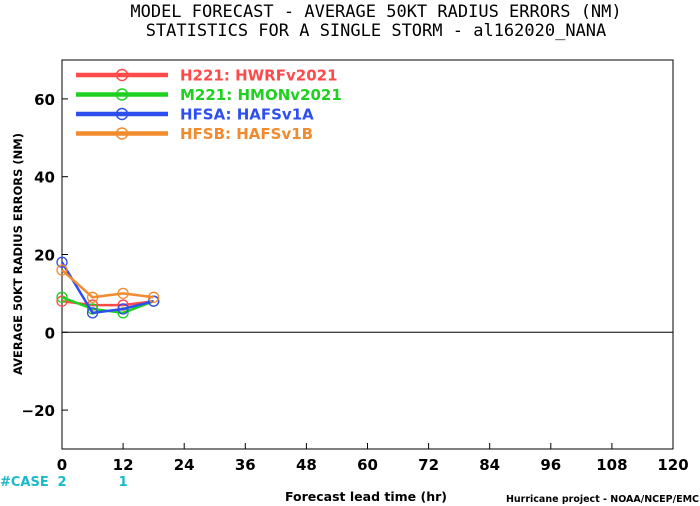  I want to click on legend-entry-label: HFSA: HAFSv1A, so click(247, 115).